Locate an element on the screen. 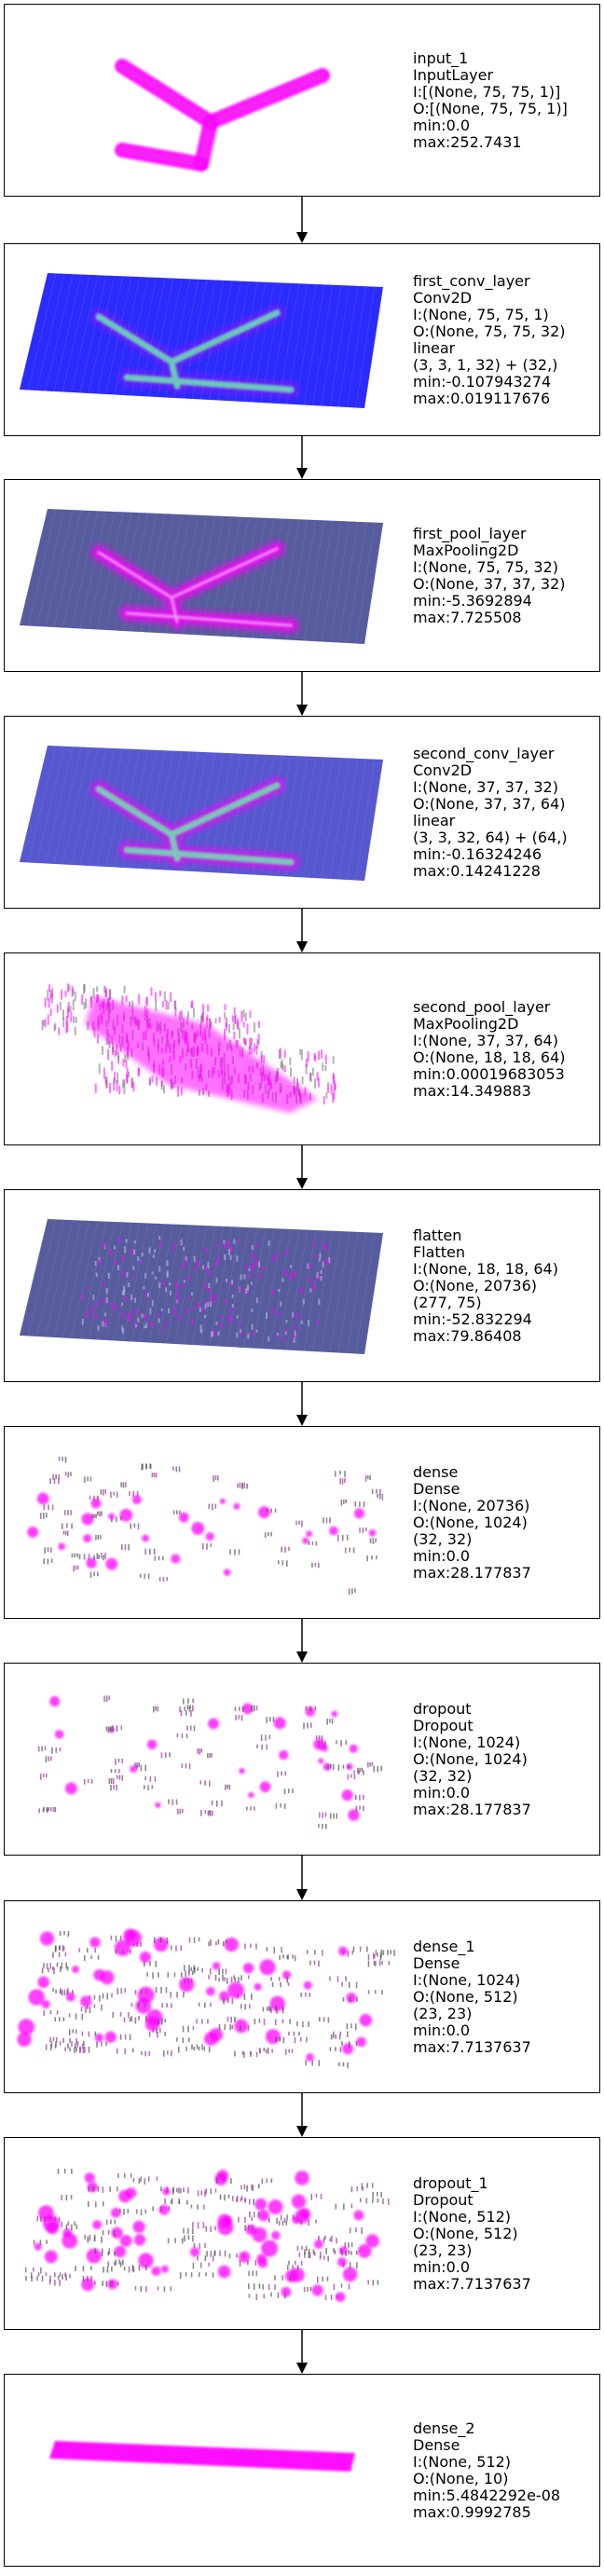 Image resolution: width=604 pixels, height=2576 pixels. layer-info-line: max:7.725508 is located at coordinates (467, 617).